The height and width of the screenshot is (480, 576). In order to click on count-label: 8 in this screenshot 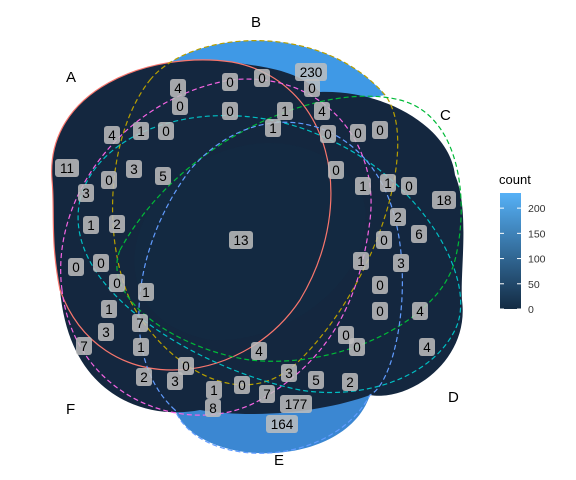, I will do `click(213, 408)`.